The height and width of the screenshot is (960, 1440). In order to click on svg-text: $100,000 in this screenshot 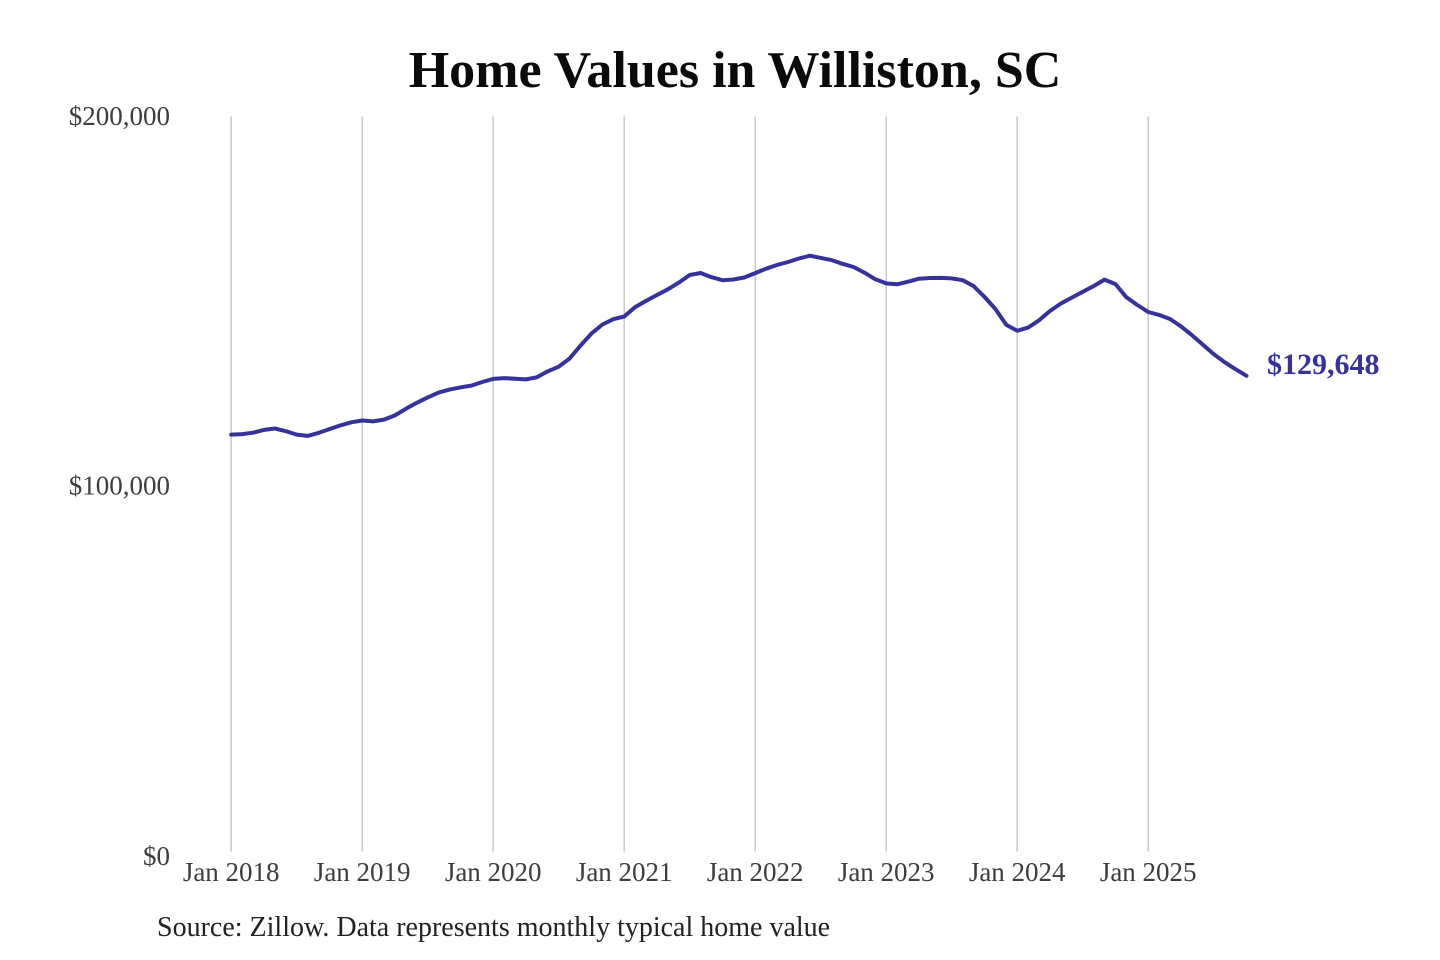, I will do `click(119, 486)`.